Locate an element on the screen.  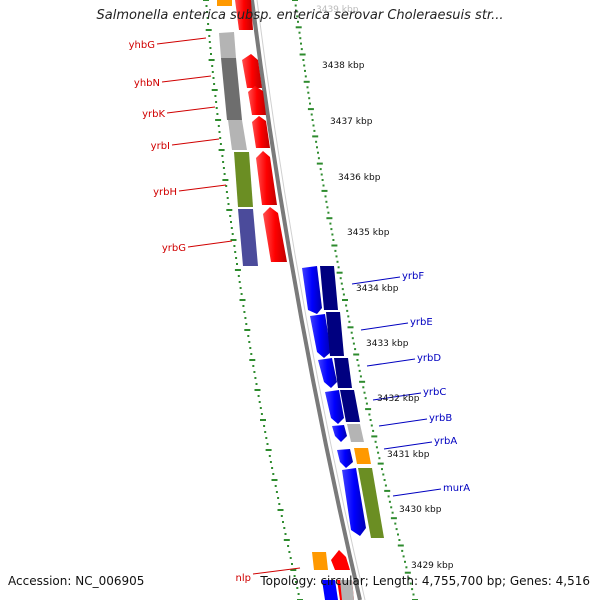
ruler-label: 3429 kbp is located at coordinates (432, 566).